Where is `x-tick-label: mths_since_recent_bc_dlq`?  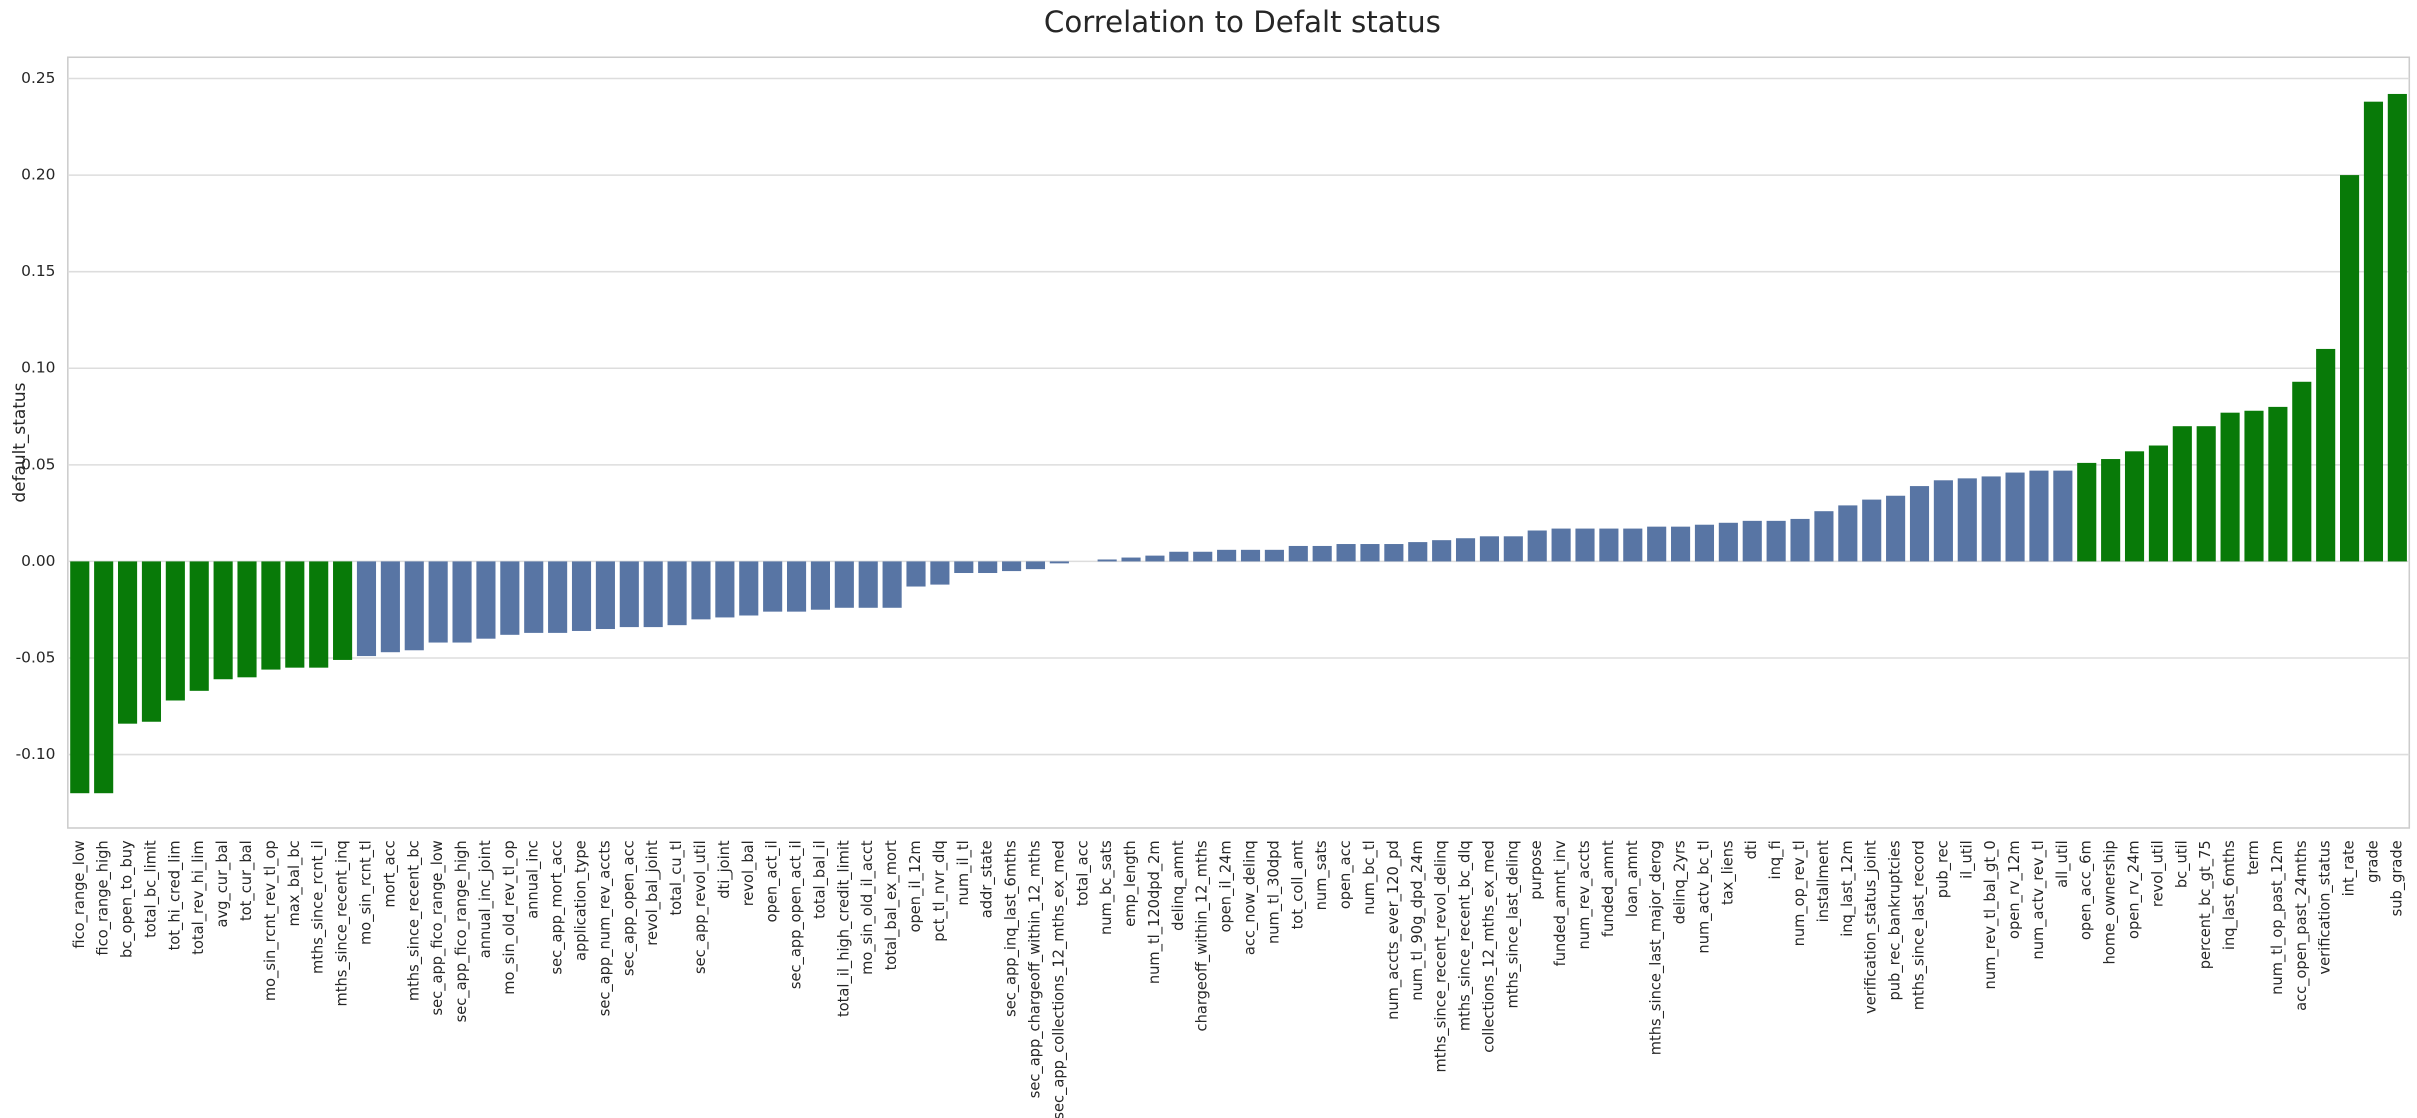 x-tick-label: mths_since_recent_bc_dlq is located at coordinates (1465, 935).